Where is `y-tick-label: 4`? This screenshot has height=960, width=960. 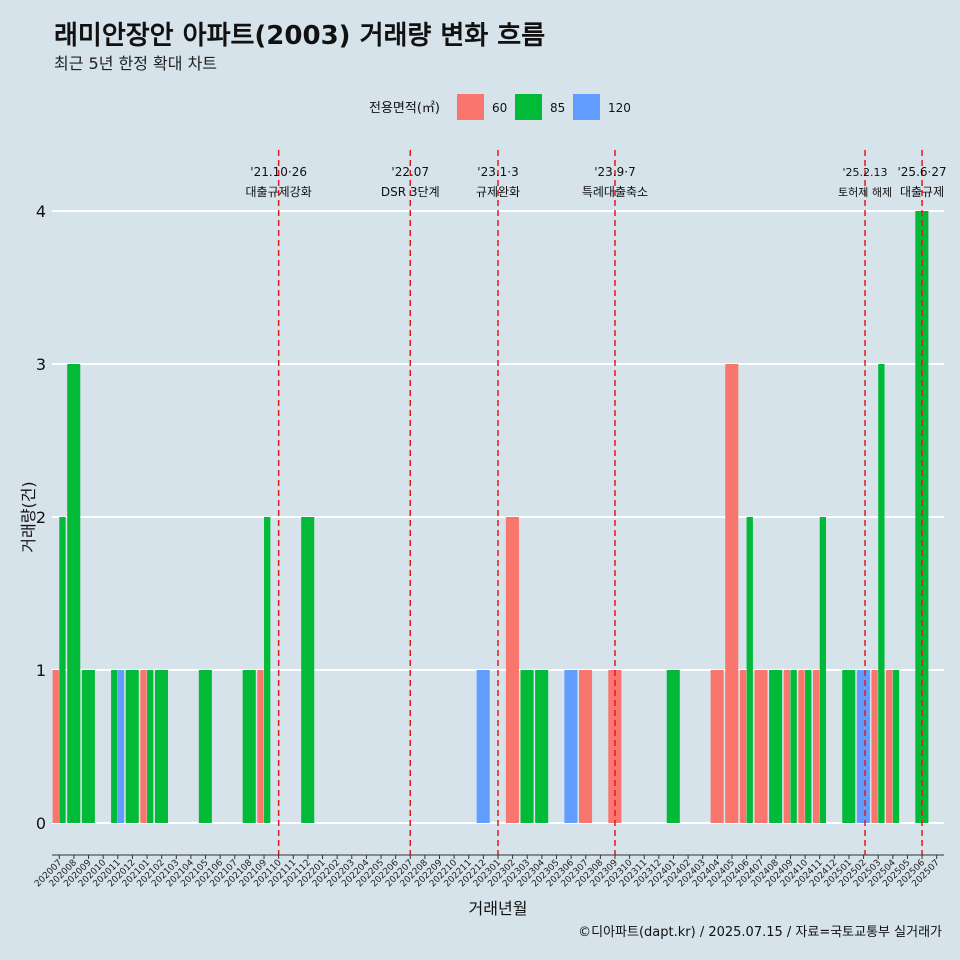
y-tick-label: 4 is located at coordinates (41, 211).